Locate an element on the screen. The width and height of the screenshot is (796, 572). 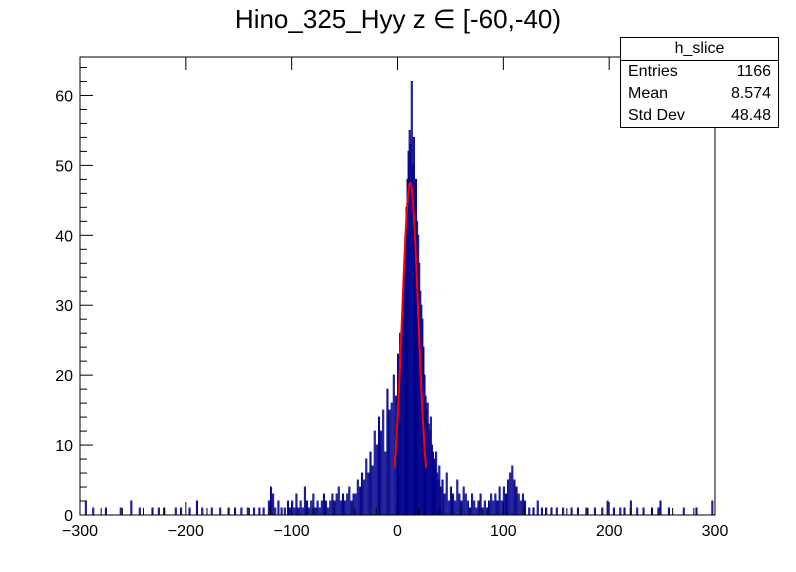
fit-layer is located at coordinates (410, 324).